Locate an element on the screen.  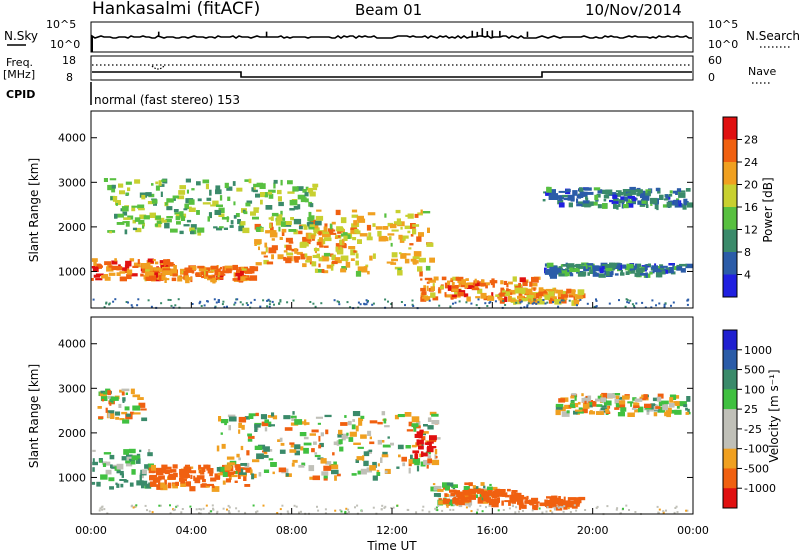
freq-tick-top: 18 is located at coordinates (69, 60).